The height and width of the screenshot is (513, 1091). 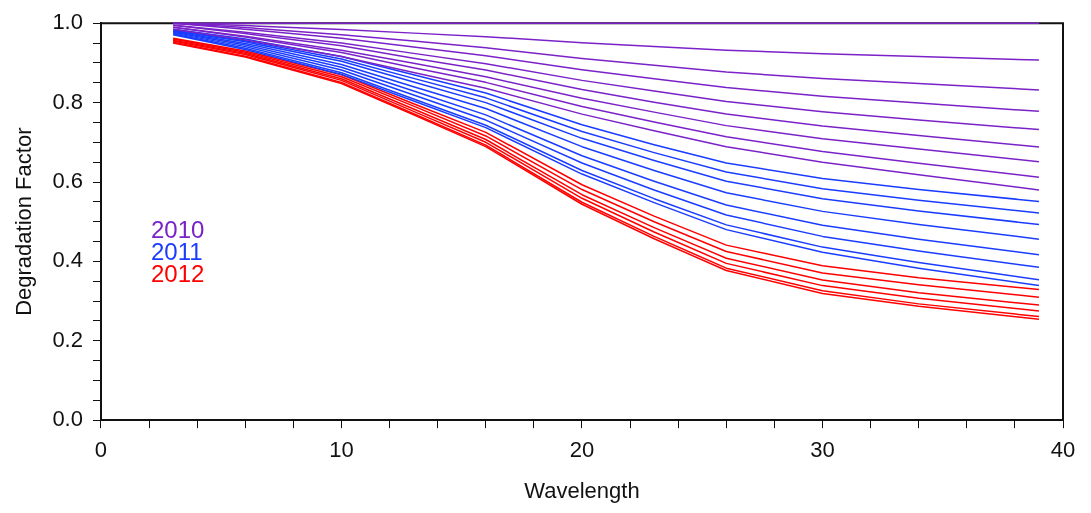 I want to click on y-tick-label: 0.0, so click(x=67, y=419).